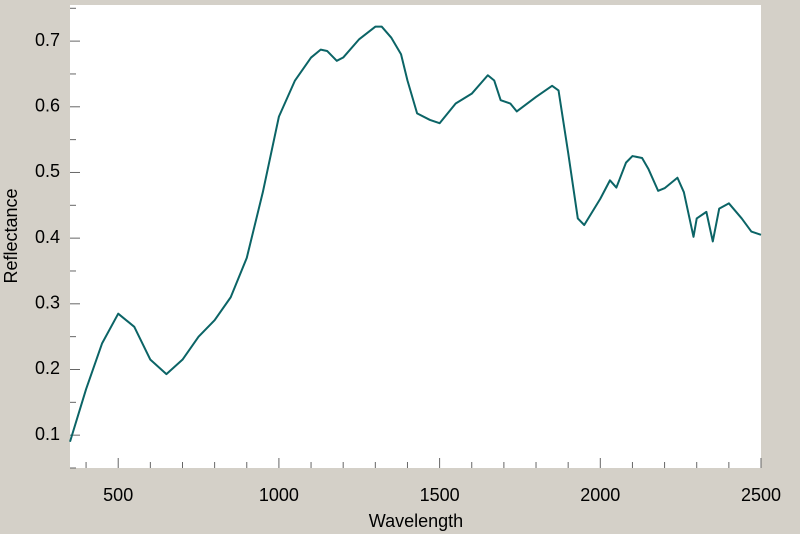  What do you see at coordinates (47, 40) in the screenshot?
I see `y-tick-label: 0.7` at bounding box center [47, 40].